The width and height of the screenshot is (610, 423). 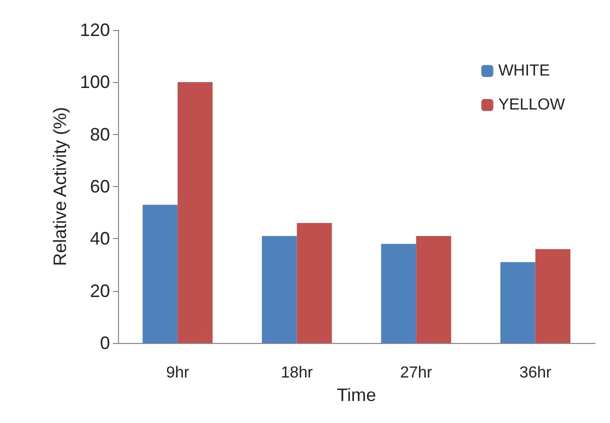 I want to click on y-axis-title: Relative Activity (%), so click(x=60, y=186).